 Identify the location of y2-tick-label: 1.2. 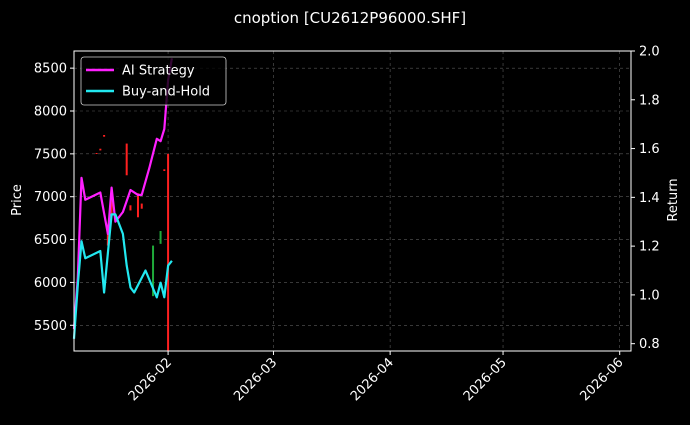
(649, 247).